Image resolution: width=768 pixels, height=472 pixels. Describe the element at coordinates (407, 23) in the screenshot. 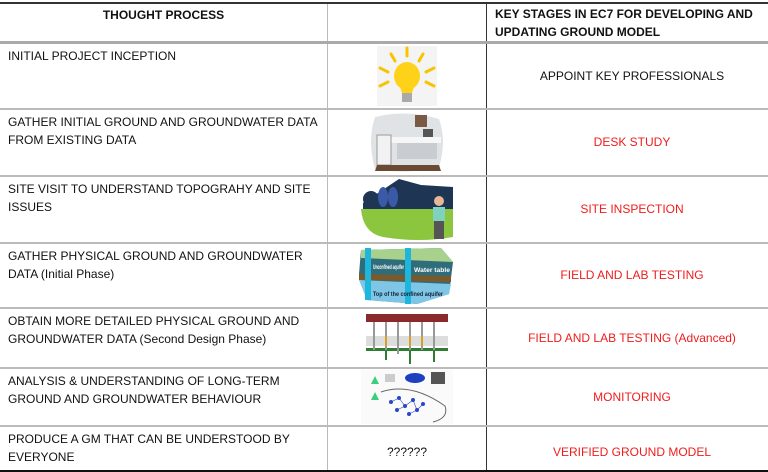

I see `header-image-column` at that location.